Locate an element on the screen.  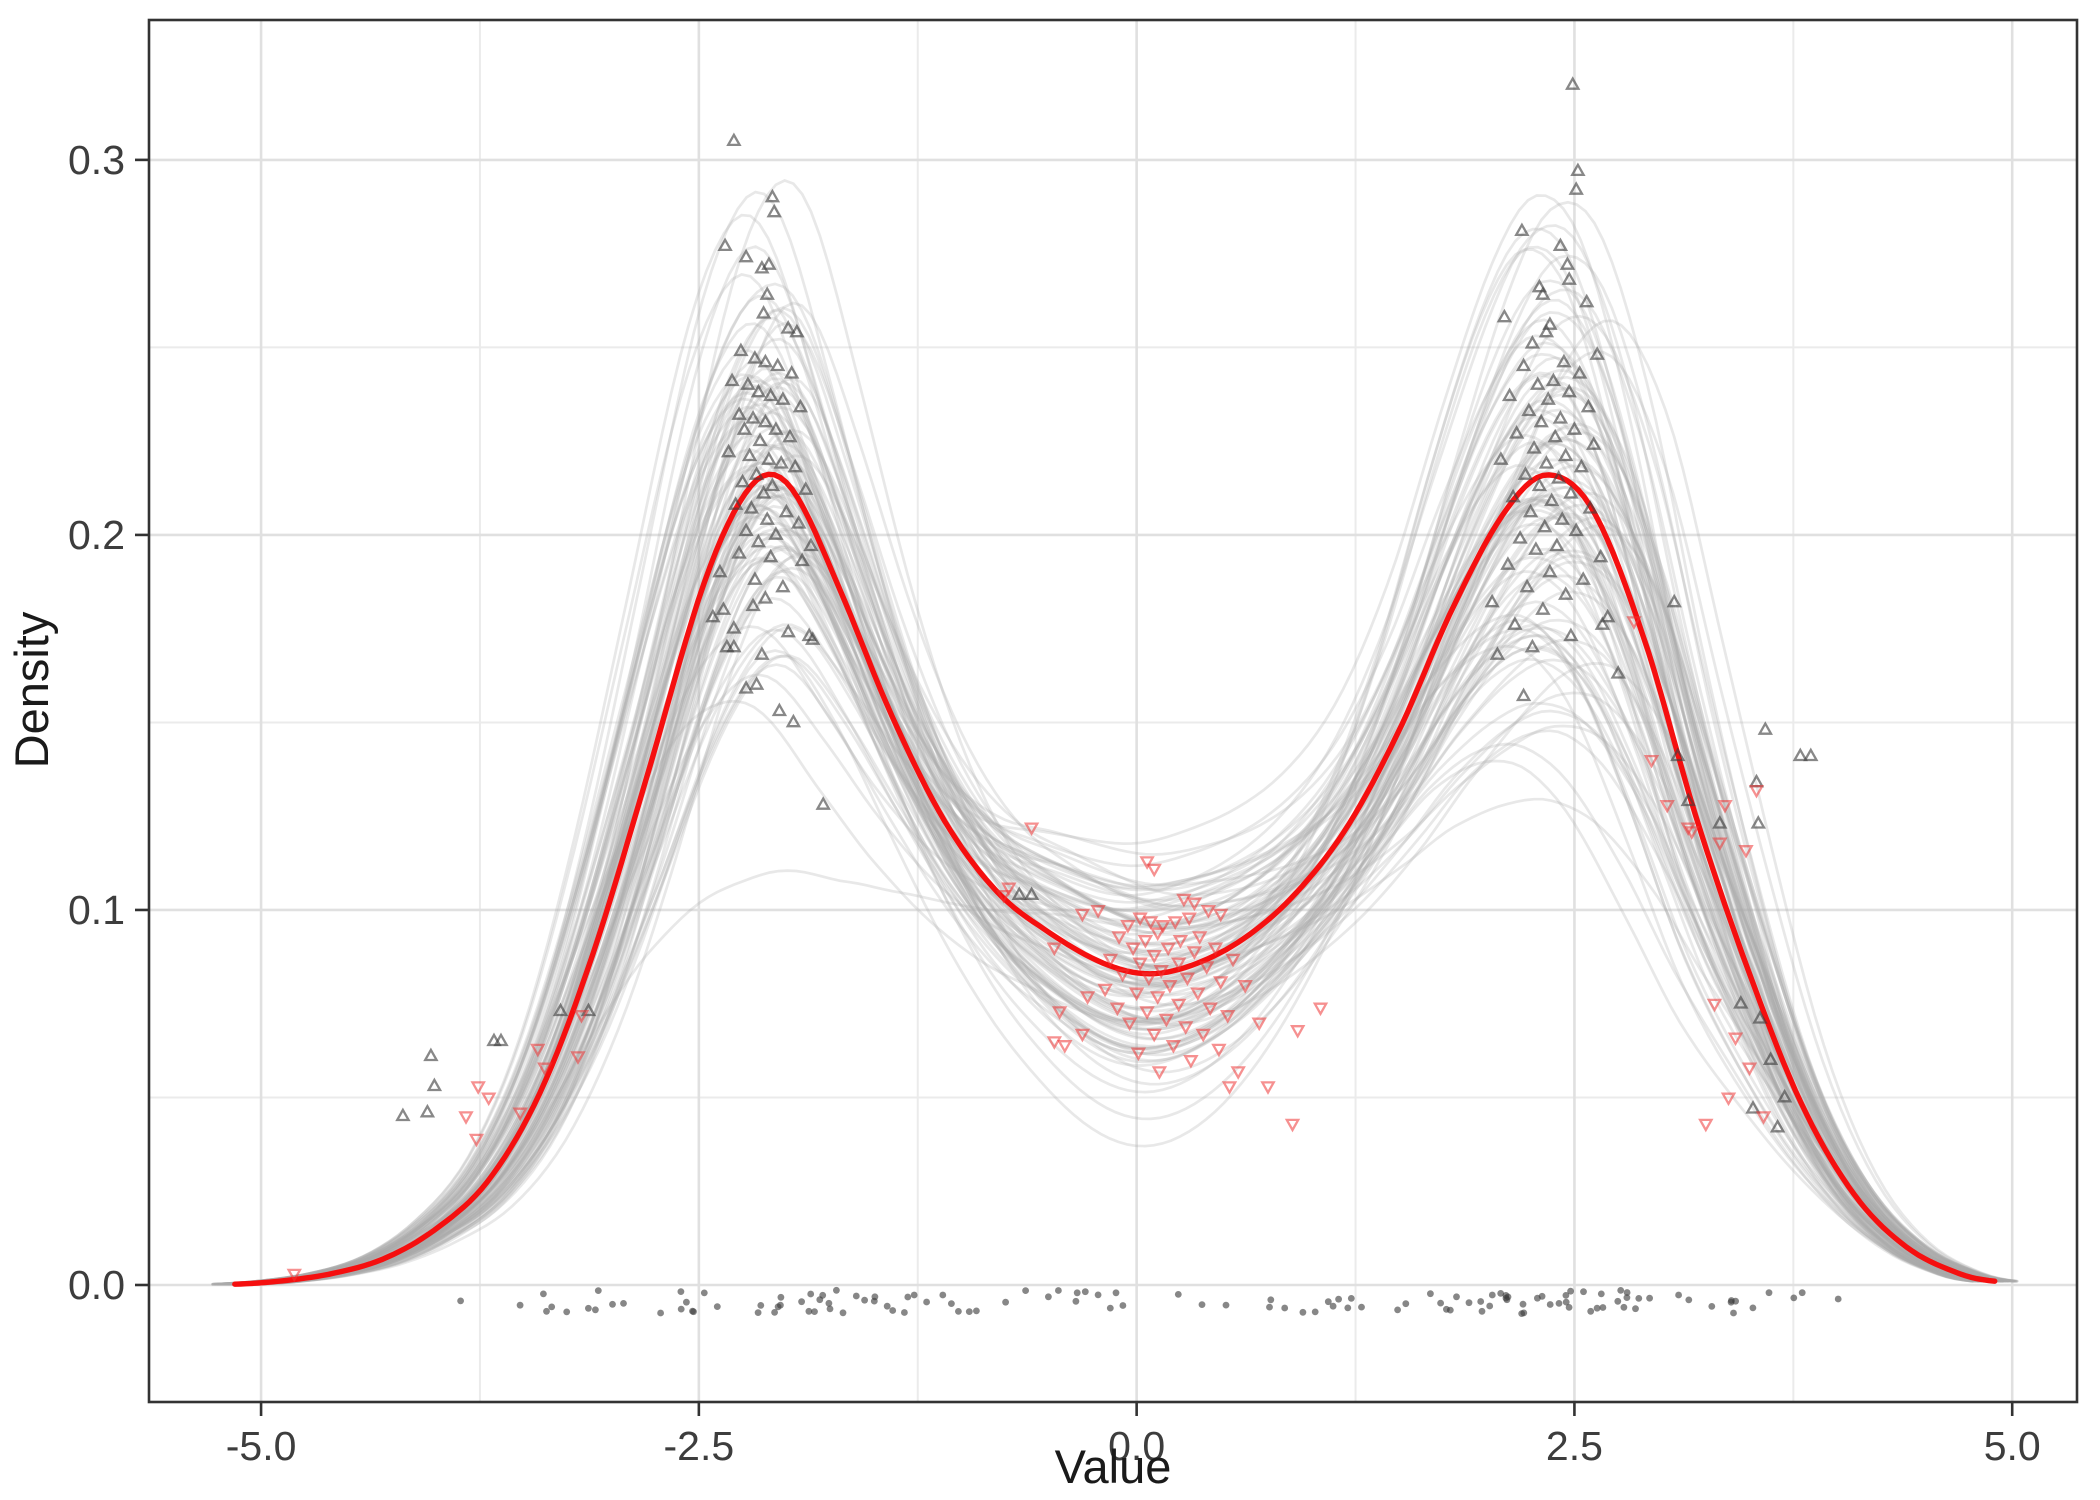
x-tick-label: -2.5 is located at coordinates (699, 1446).